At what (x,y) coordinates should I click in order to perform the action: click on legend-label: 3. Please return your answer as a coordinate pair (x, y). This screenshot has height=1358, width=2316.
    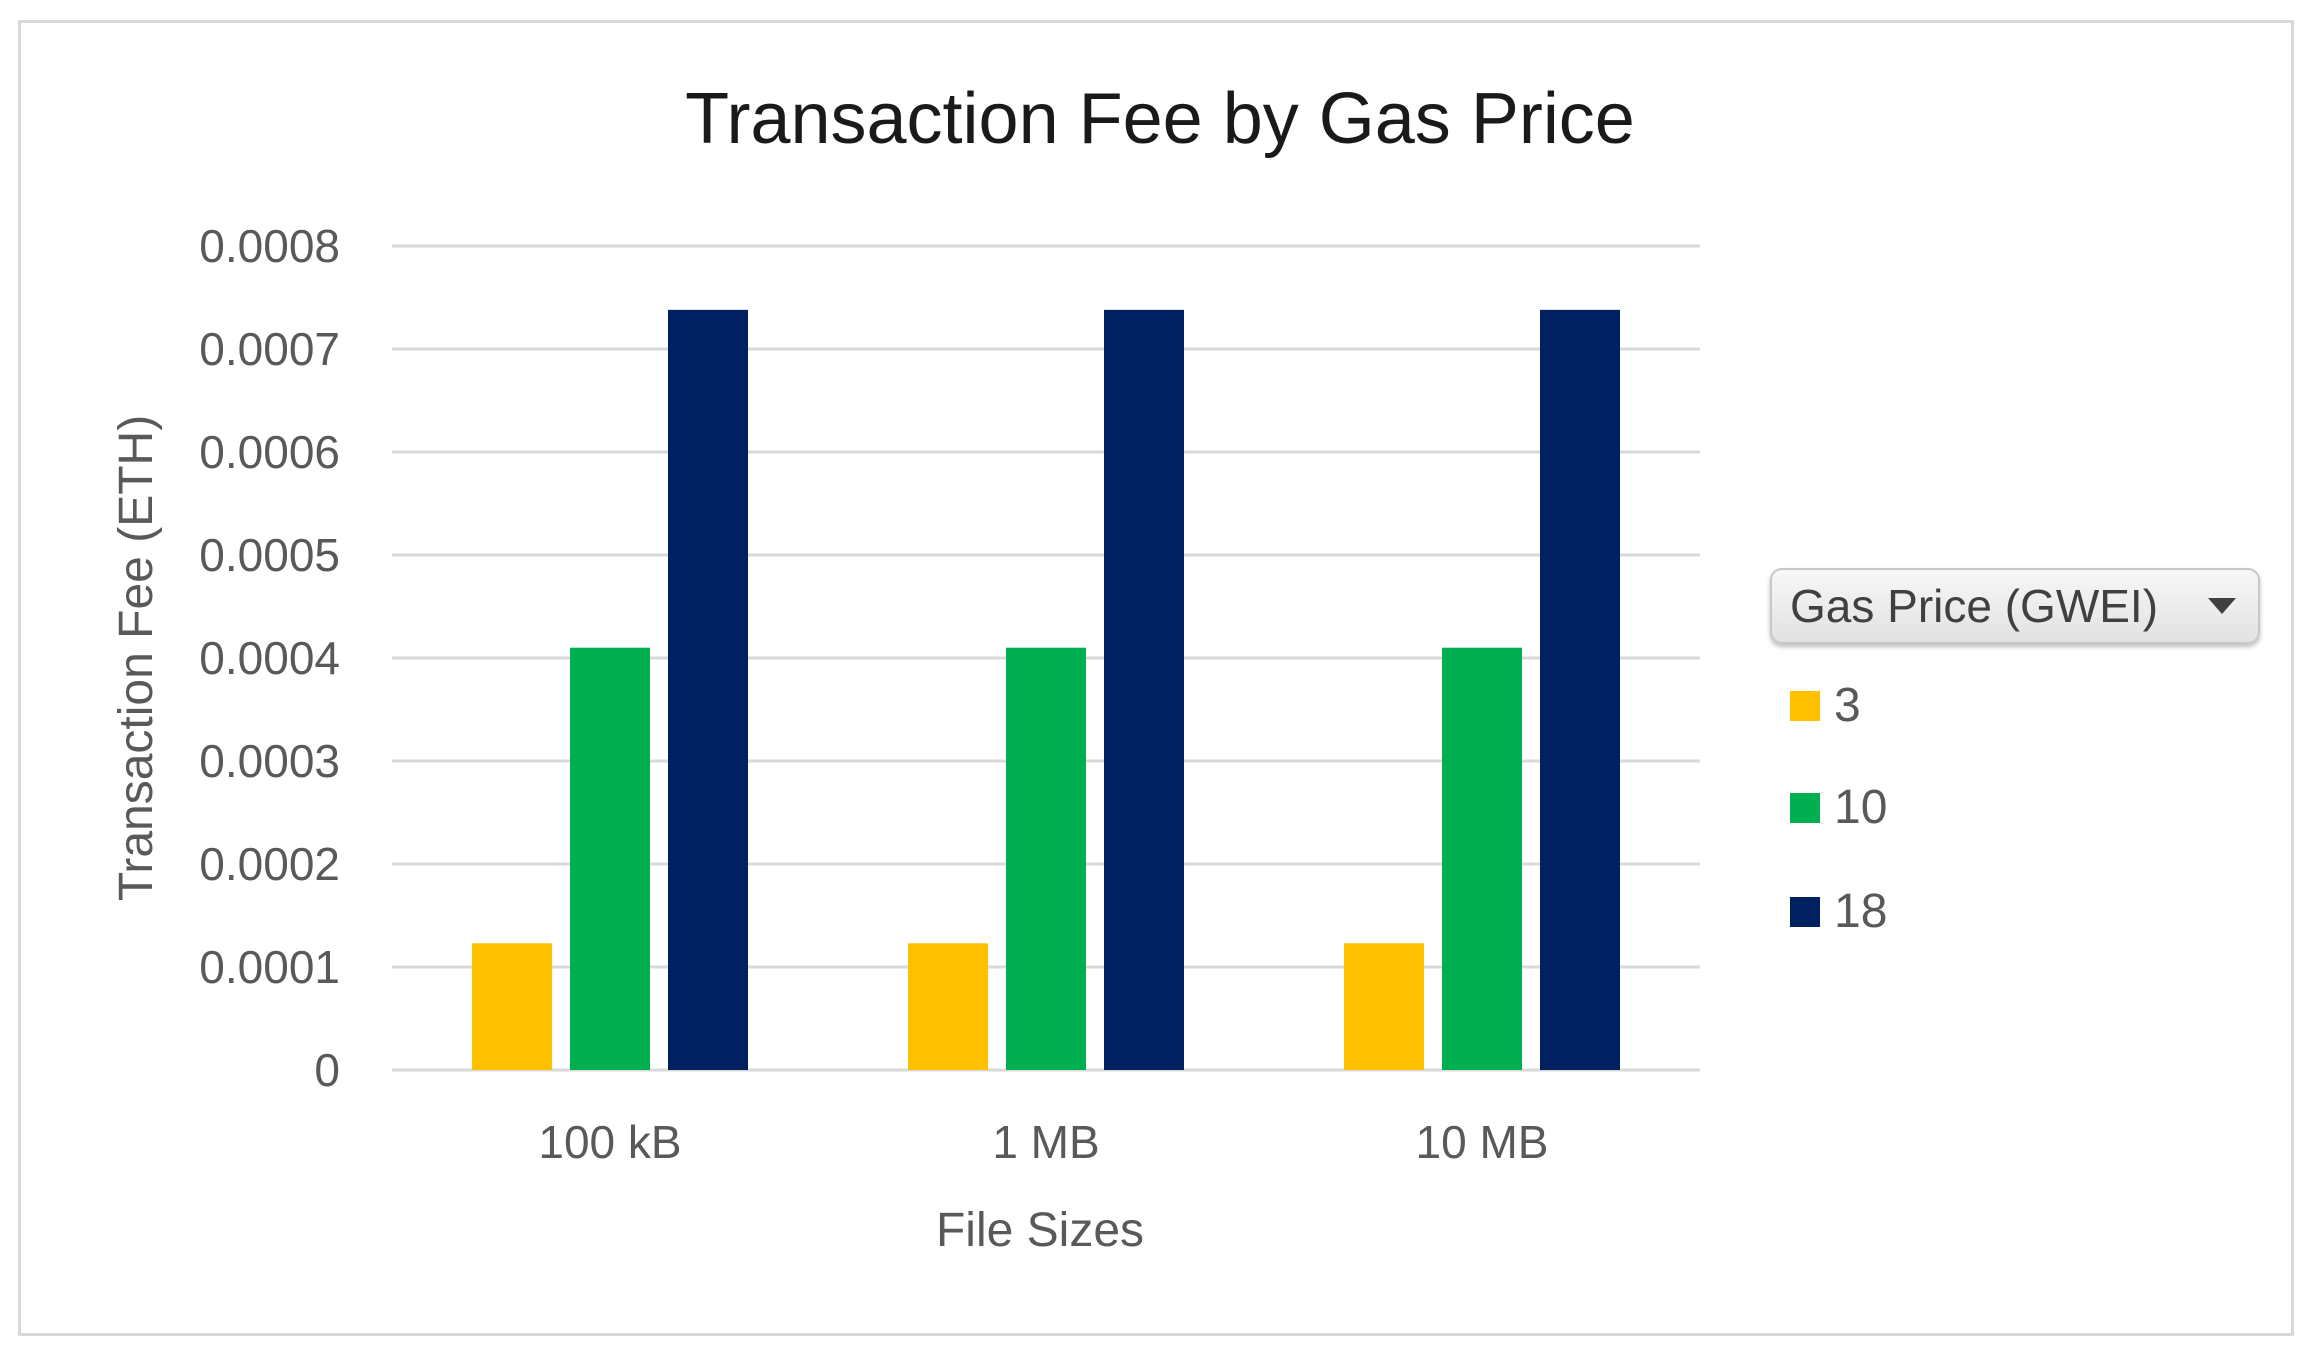
    Looking at the image, I should click on (1847, 705).